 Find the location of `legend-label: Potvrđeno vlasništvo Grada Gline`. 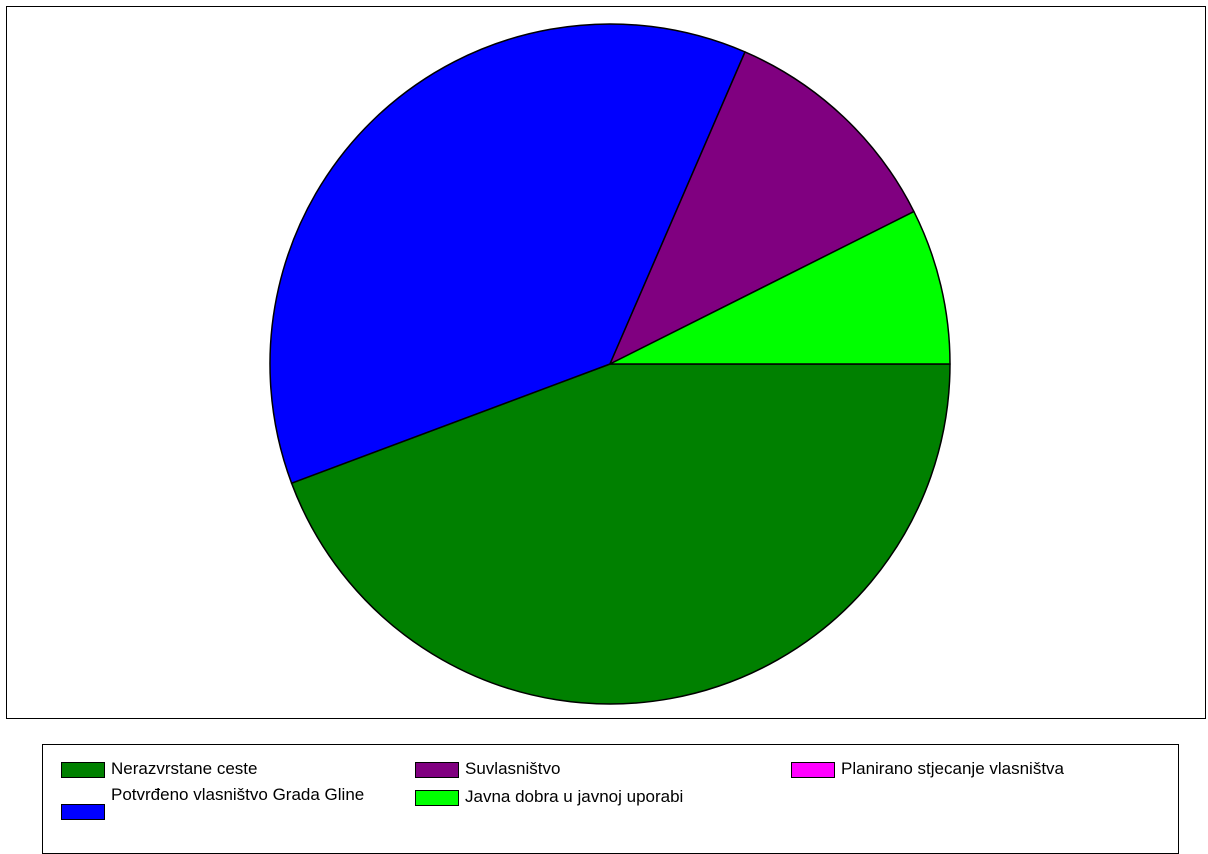

legend-label: Potvrđeno vlasništvo Grada Gline is located at coordinates (238, 794).